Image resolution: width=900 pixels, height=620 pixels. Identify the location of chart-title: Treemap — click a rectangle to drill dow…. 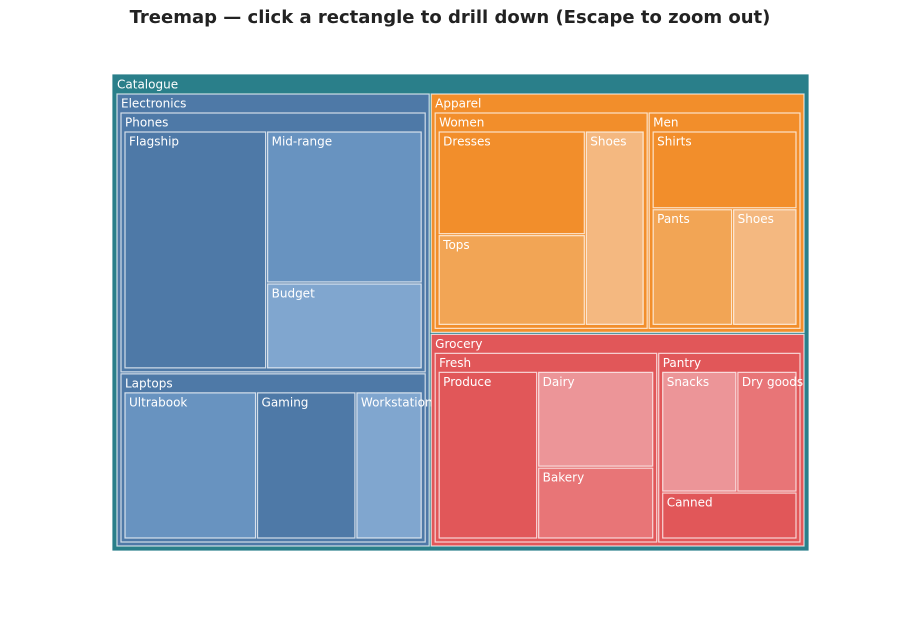
(450, 17).